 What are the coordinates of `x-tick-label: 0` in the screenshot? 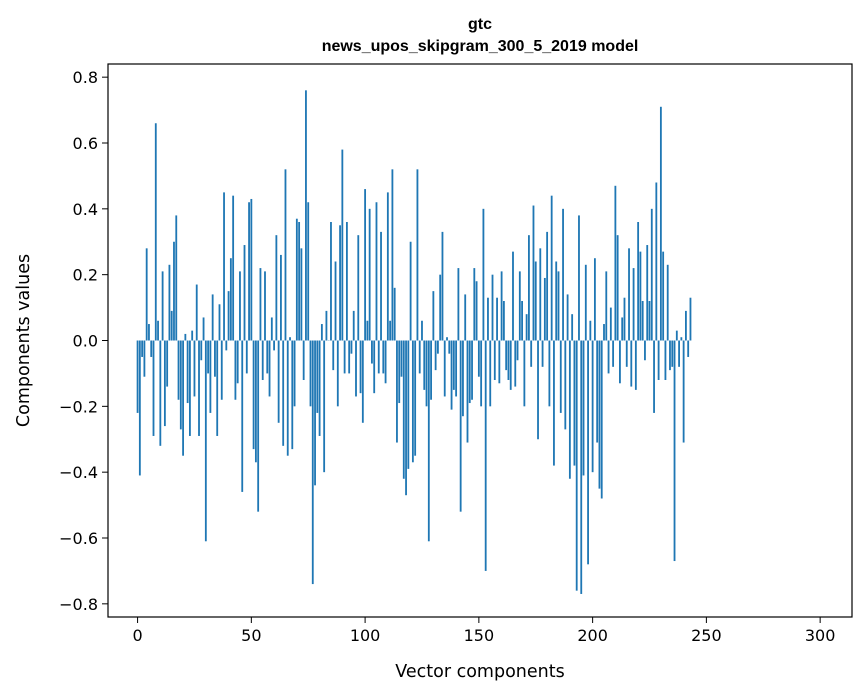 It's located at (137, 635).